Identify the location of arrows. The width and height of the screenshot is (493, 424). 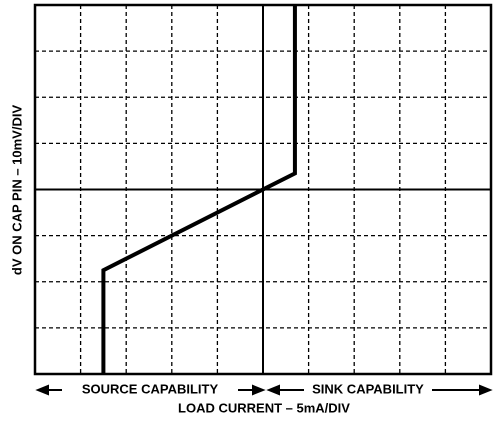
(264, 390).